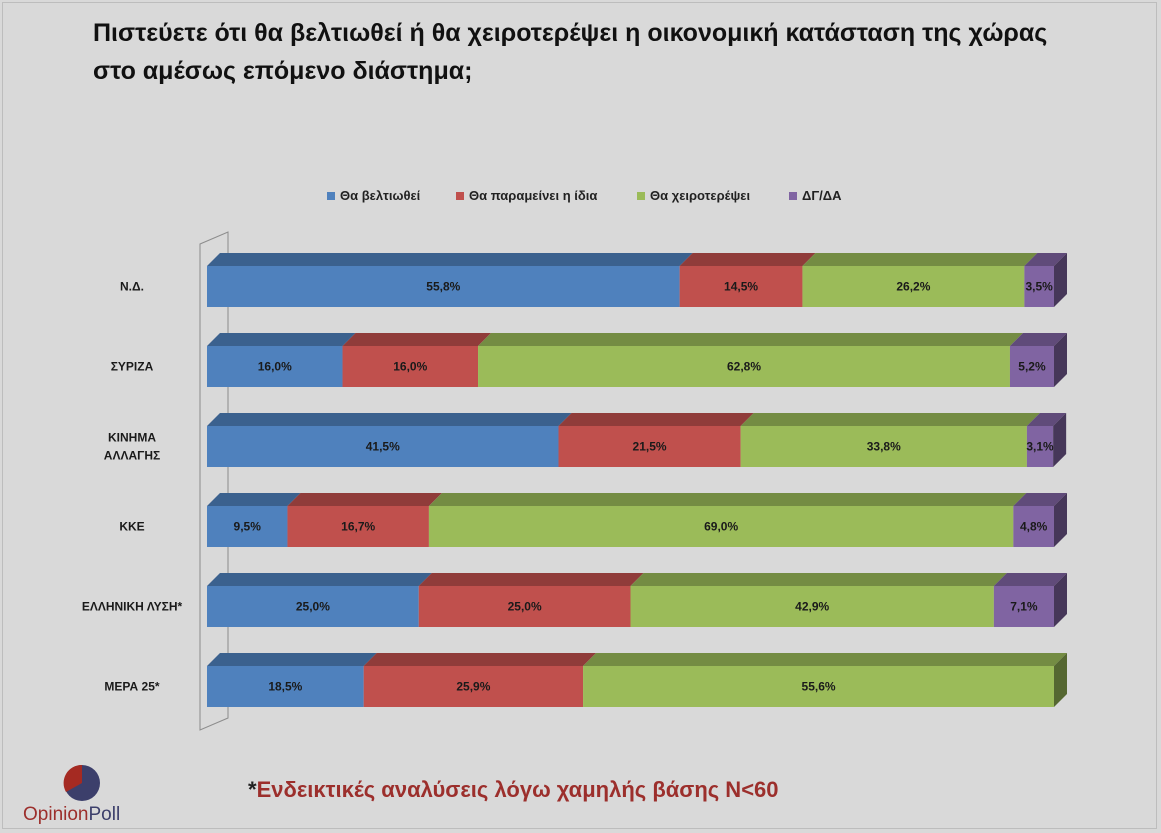 This screenshot has height=833, width=1161. Describe the element at coordinates (131, 527) in the screenshot. I see `category-label-3: ΚΚΕ` at that location.